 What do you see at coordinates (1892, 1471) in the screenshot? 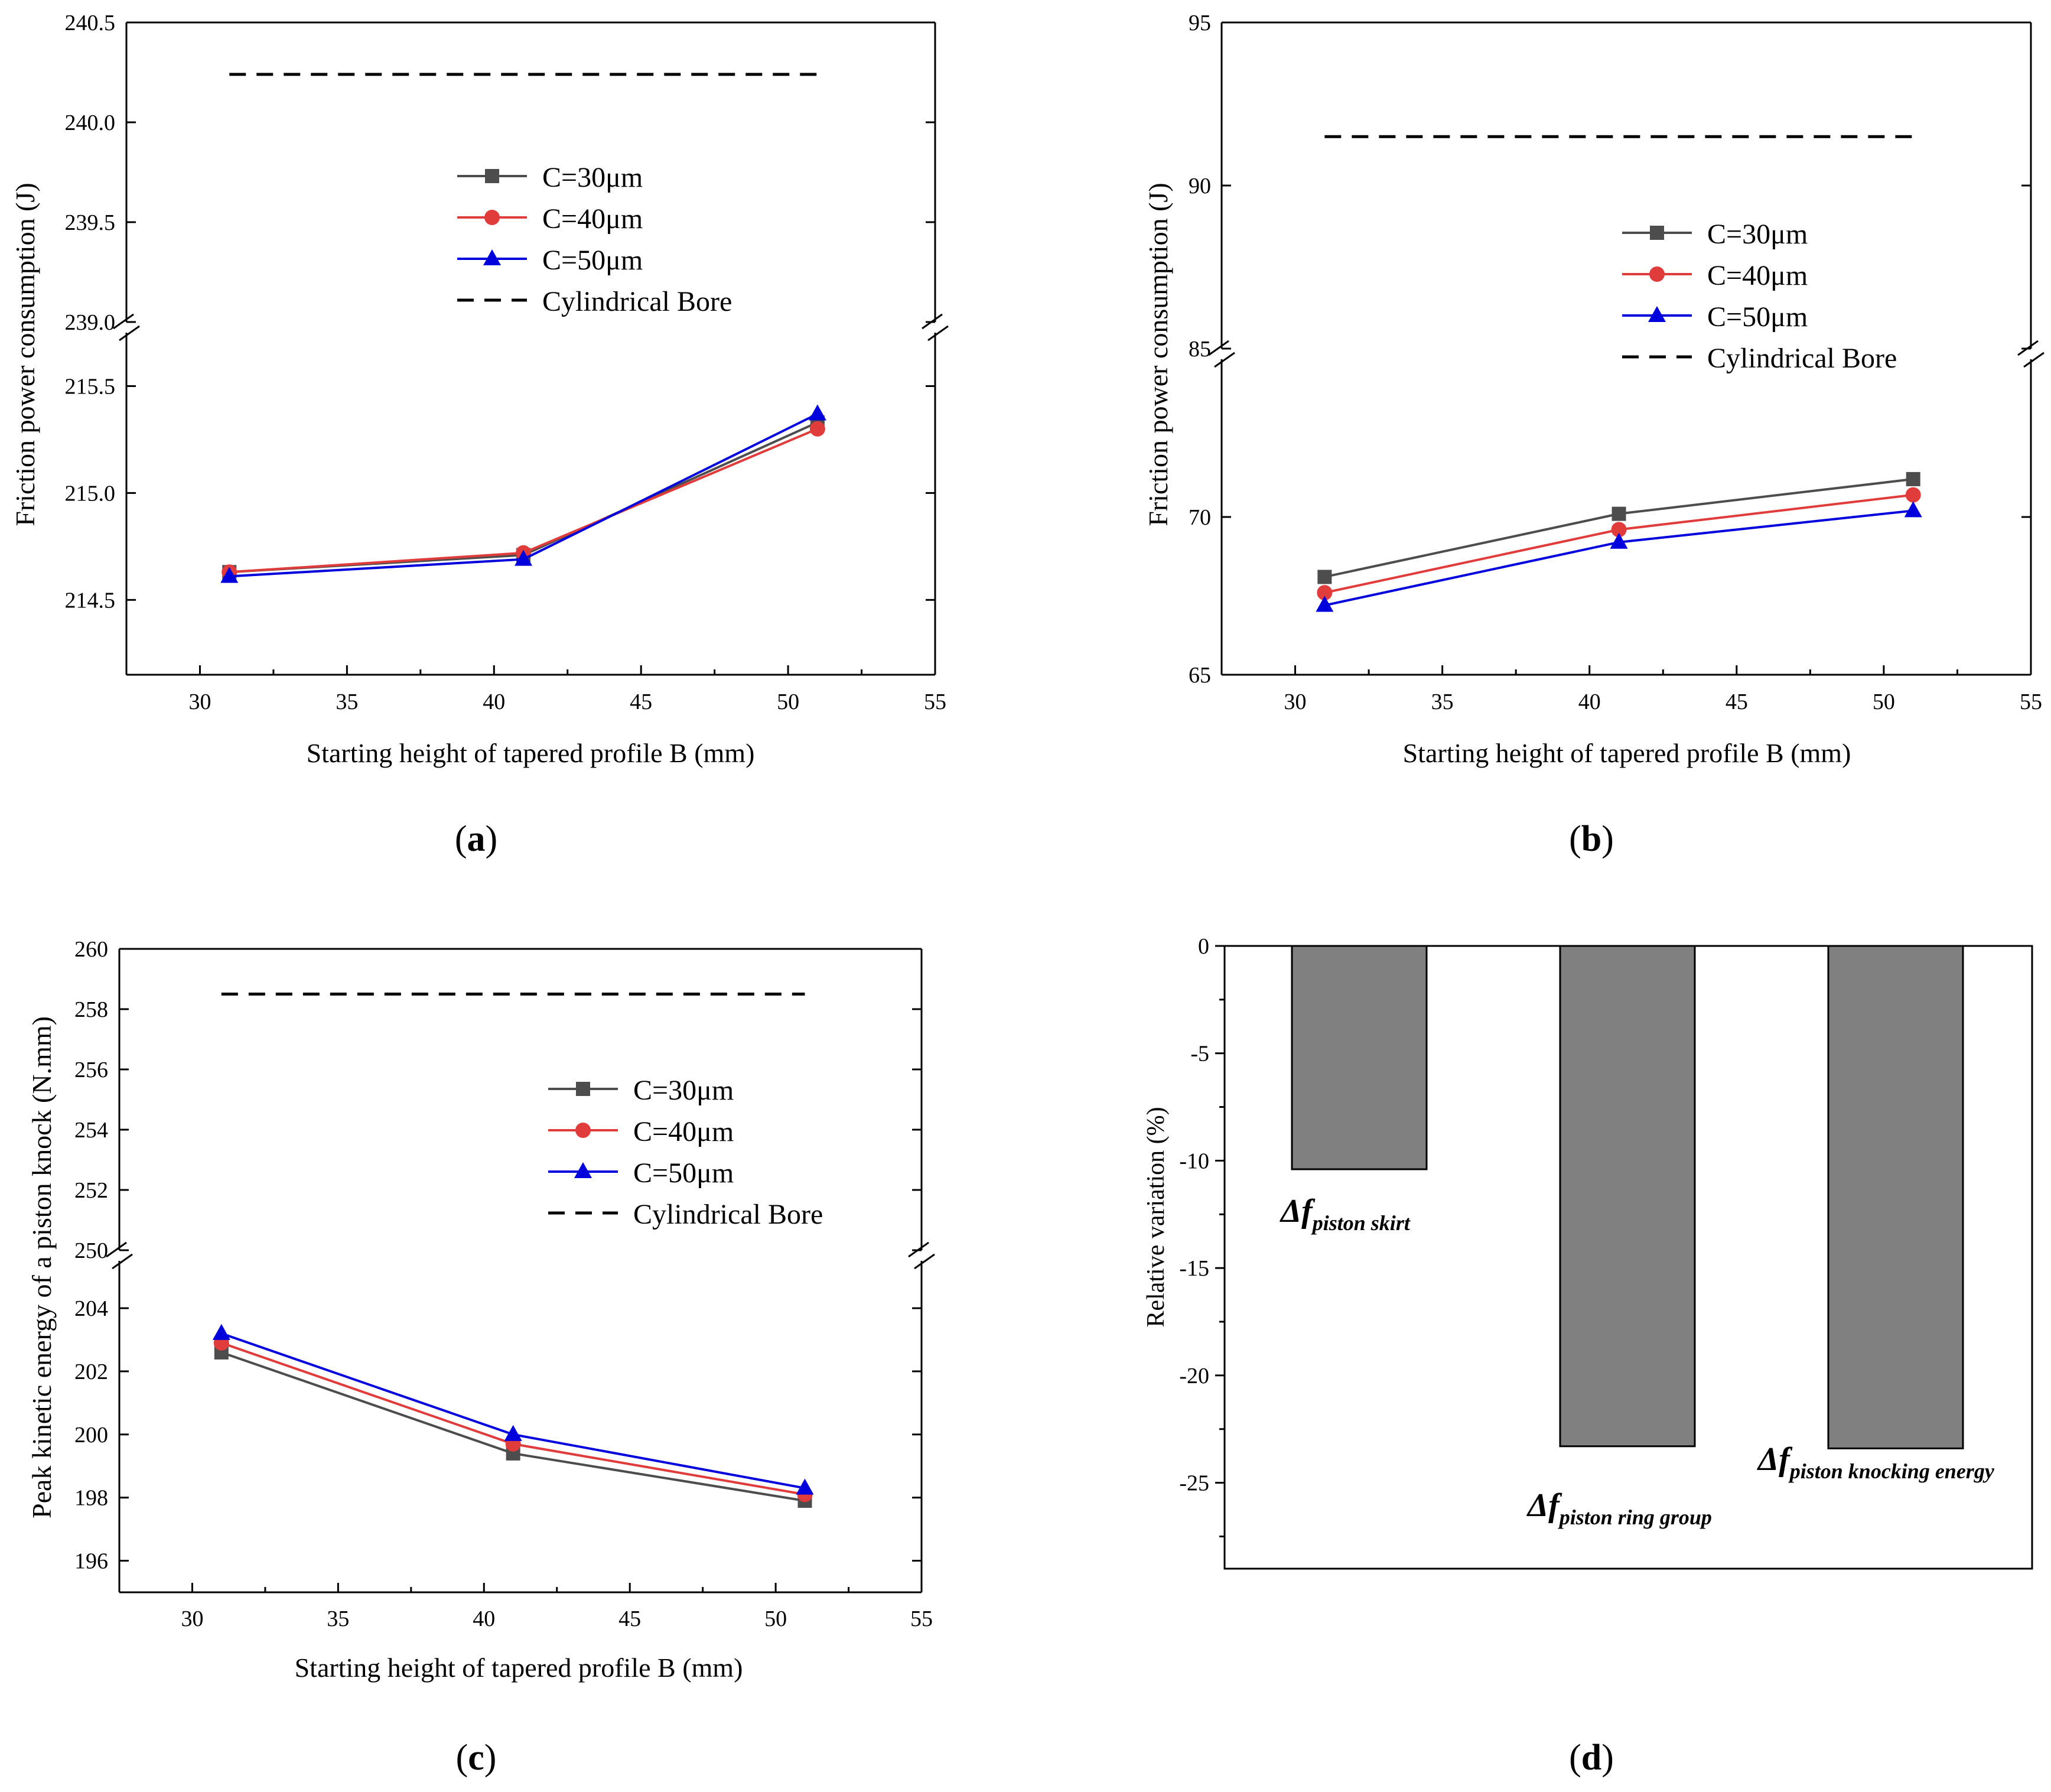
I see `annotation-sub: piston knocking energy` at bounding box center [1892, 1471].